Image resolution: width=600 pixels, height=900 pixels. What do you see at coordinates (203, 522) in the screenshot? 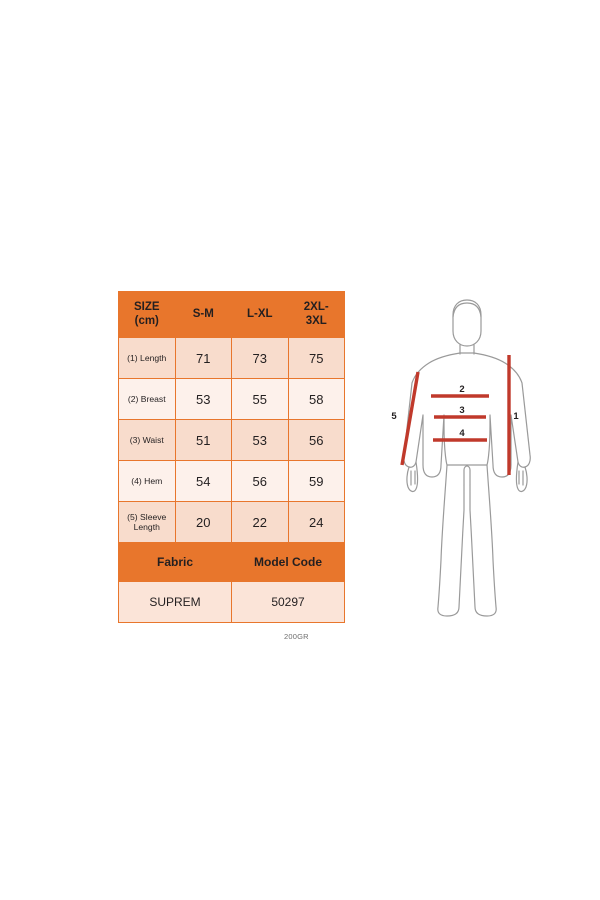
I see `cell-sleeve-s-m: 20` at bounding box center [203, 522].